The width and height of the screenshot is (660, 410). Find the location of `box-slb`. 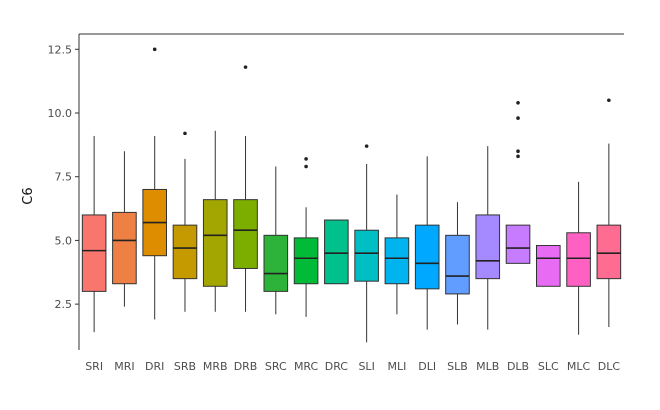

box-slb is located at coordinates (457, 263).